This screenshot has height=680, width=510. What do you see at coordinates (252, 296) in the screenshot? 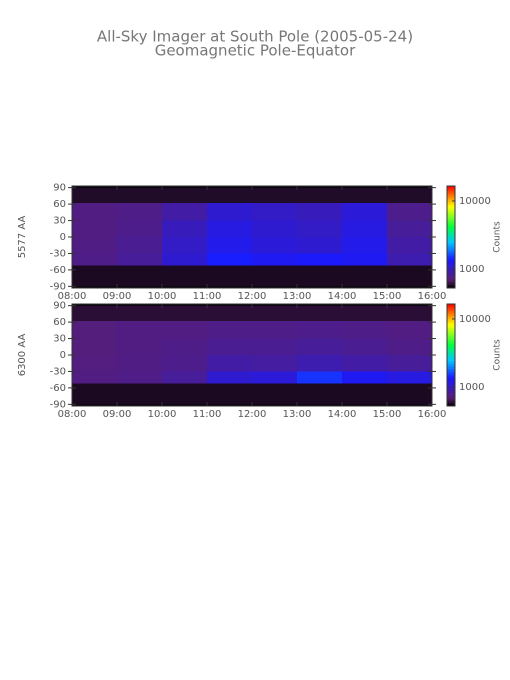
I see `x-tick-label: 12:00` at bounding box center [252, 296].